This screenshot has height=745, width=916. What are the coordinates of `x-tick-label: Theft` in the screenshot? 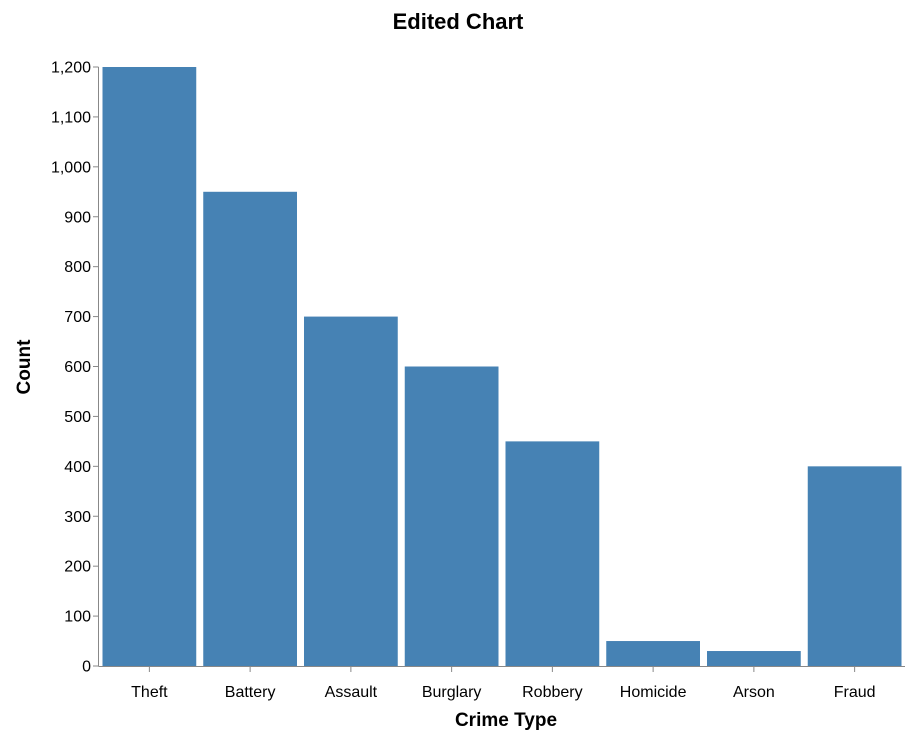 It's located at (149, 692).